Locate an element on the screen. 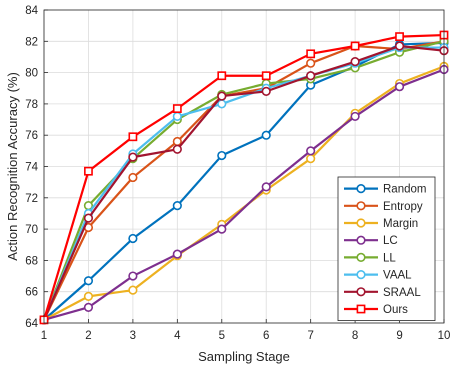  legend-label: Margin is located at coordinates (400, 224).